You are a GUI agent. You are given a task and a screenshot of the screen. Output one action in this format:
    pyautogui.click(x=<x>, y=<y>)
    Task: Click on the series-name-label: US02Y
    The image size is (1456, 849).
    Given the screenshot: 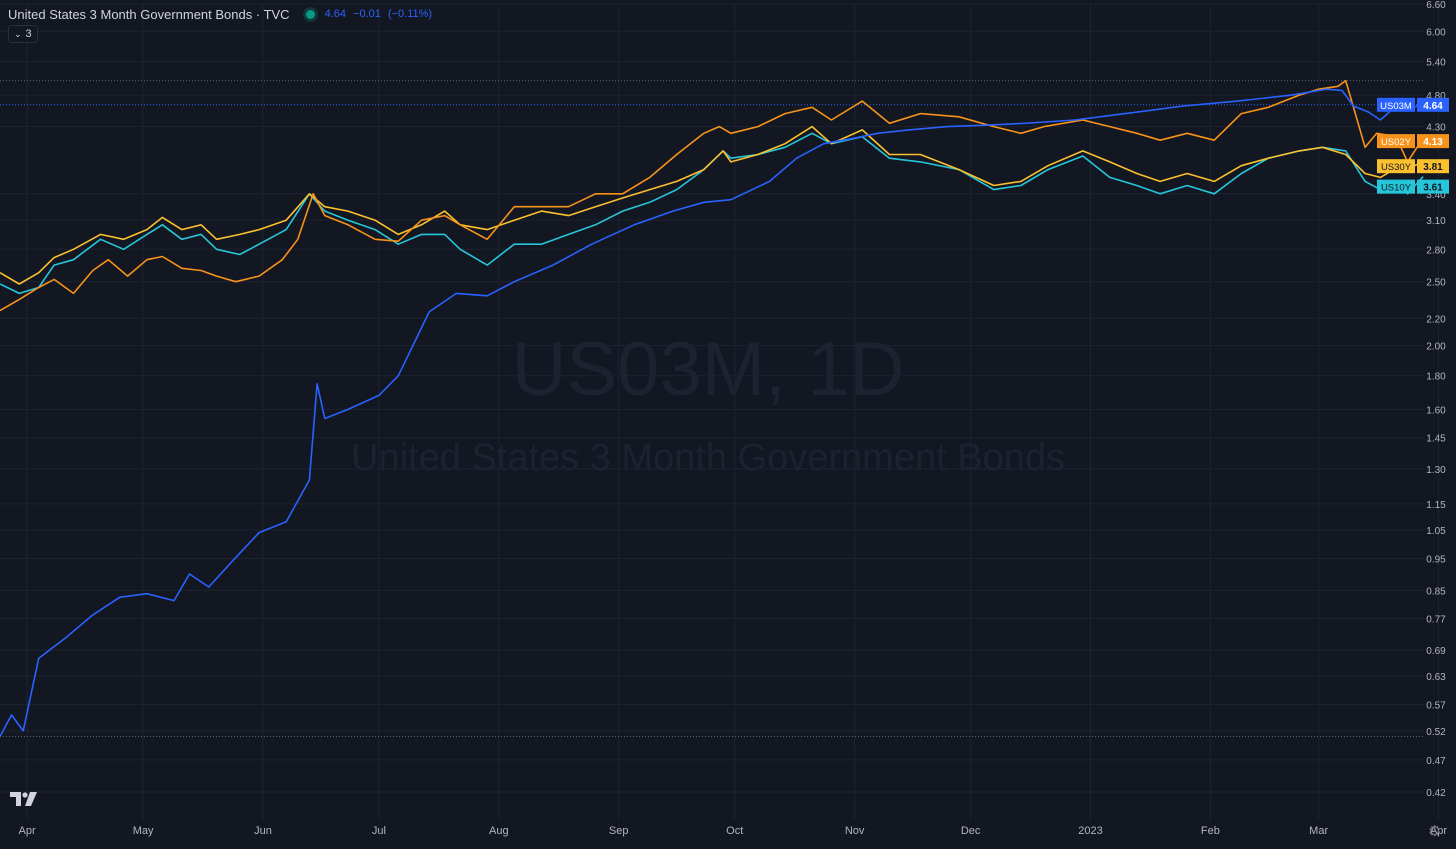 What is the action you would take?
    pyautogui.click(x=1396, y=142)
    